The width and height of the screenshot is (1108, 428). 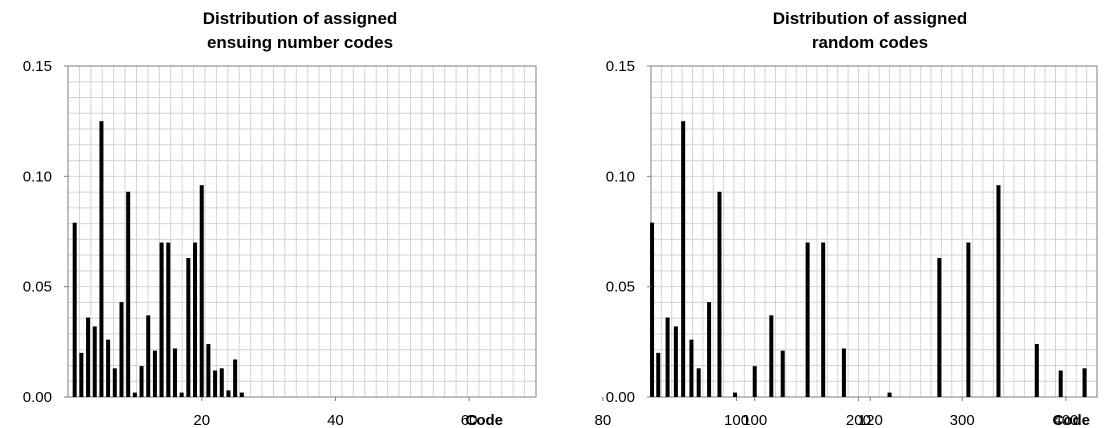 What do you see at coordinates (37, 176) in the screenshot?
I see `chart-1-y-tick-label: 0.10` at bounding box center [37, 176].